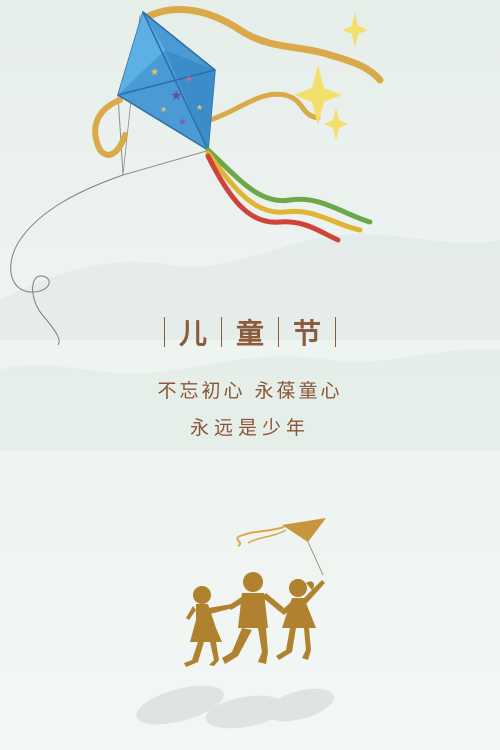 The width and height of the screenshot is (500, 750). I want to click on festival-title: 儿 童 节, so click(250, 332).